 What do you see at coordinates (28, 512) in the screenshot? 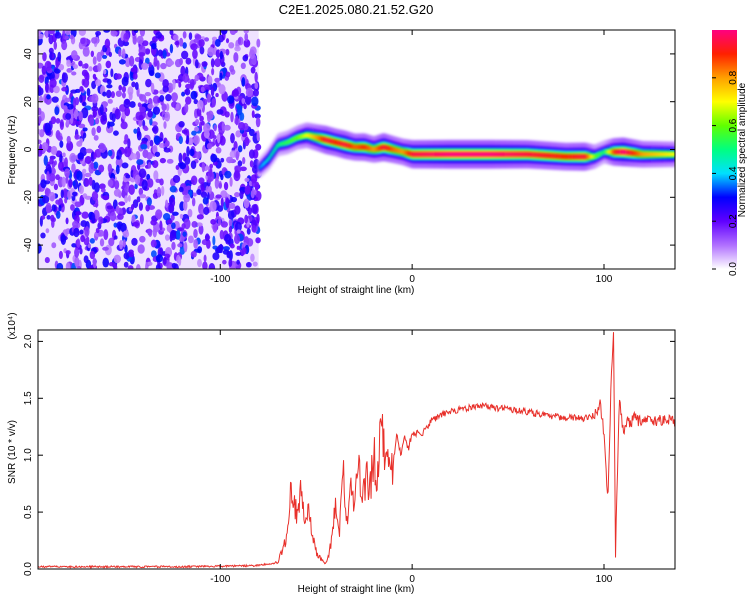
I see `y-tick-label: 0.5` at bounding box center [28, 512].